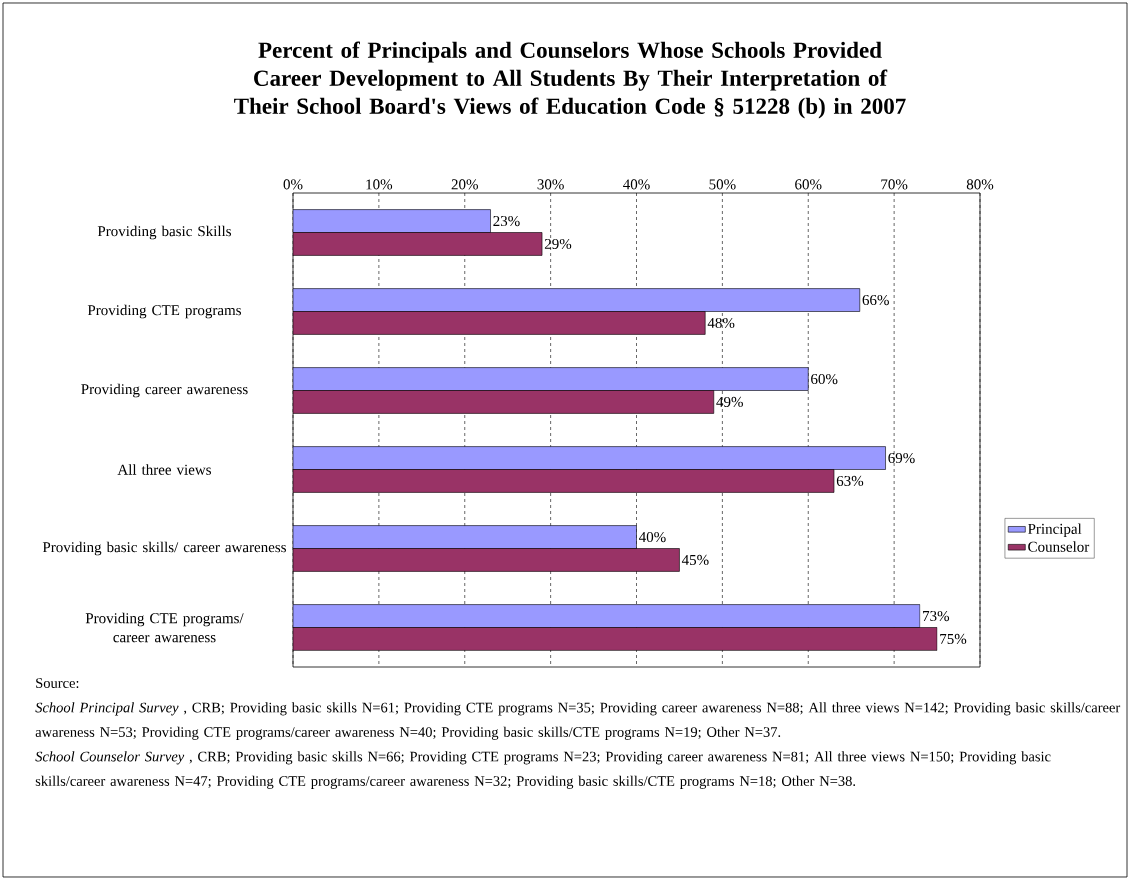 This screenshot has width=1130, height=880. What do you see at coordinates (1055, 530) in the screenshot?
I see `legend-label: Principal` at bounding box center [1055, 530].